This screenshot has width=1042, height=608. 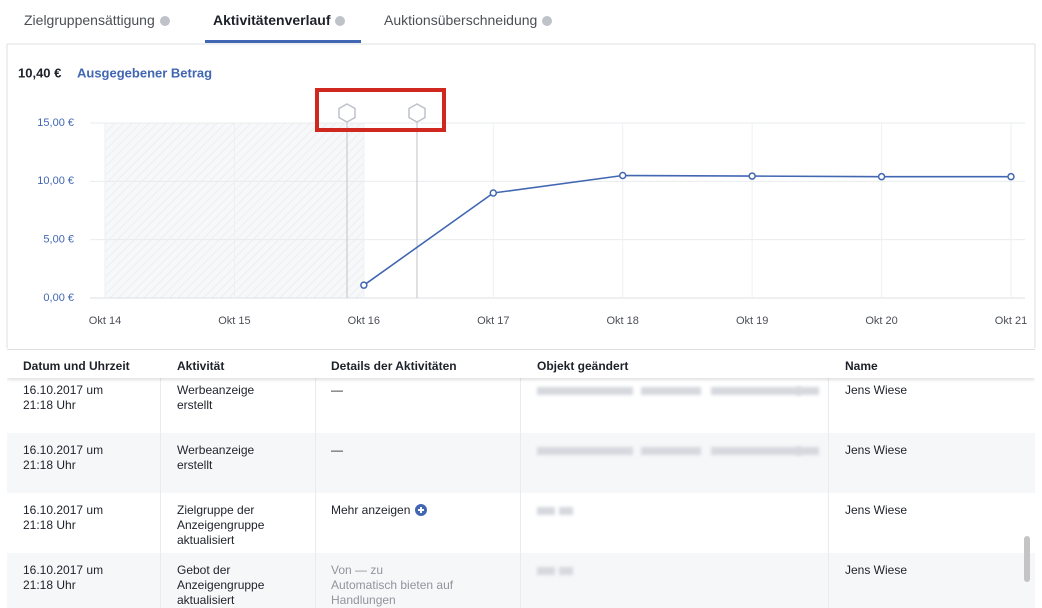 I want to click on summary-amount: 10,40 €, so click(x=39, y=72).